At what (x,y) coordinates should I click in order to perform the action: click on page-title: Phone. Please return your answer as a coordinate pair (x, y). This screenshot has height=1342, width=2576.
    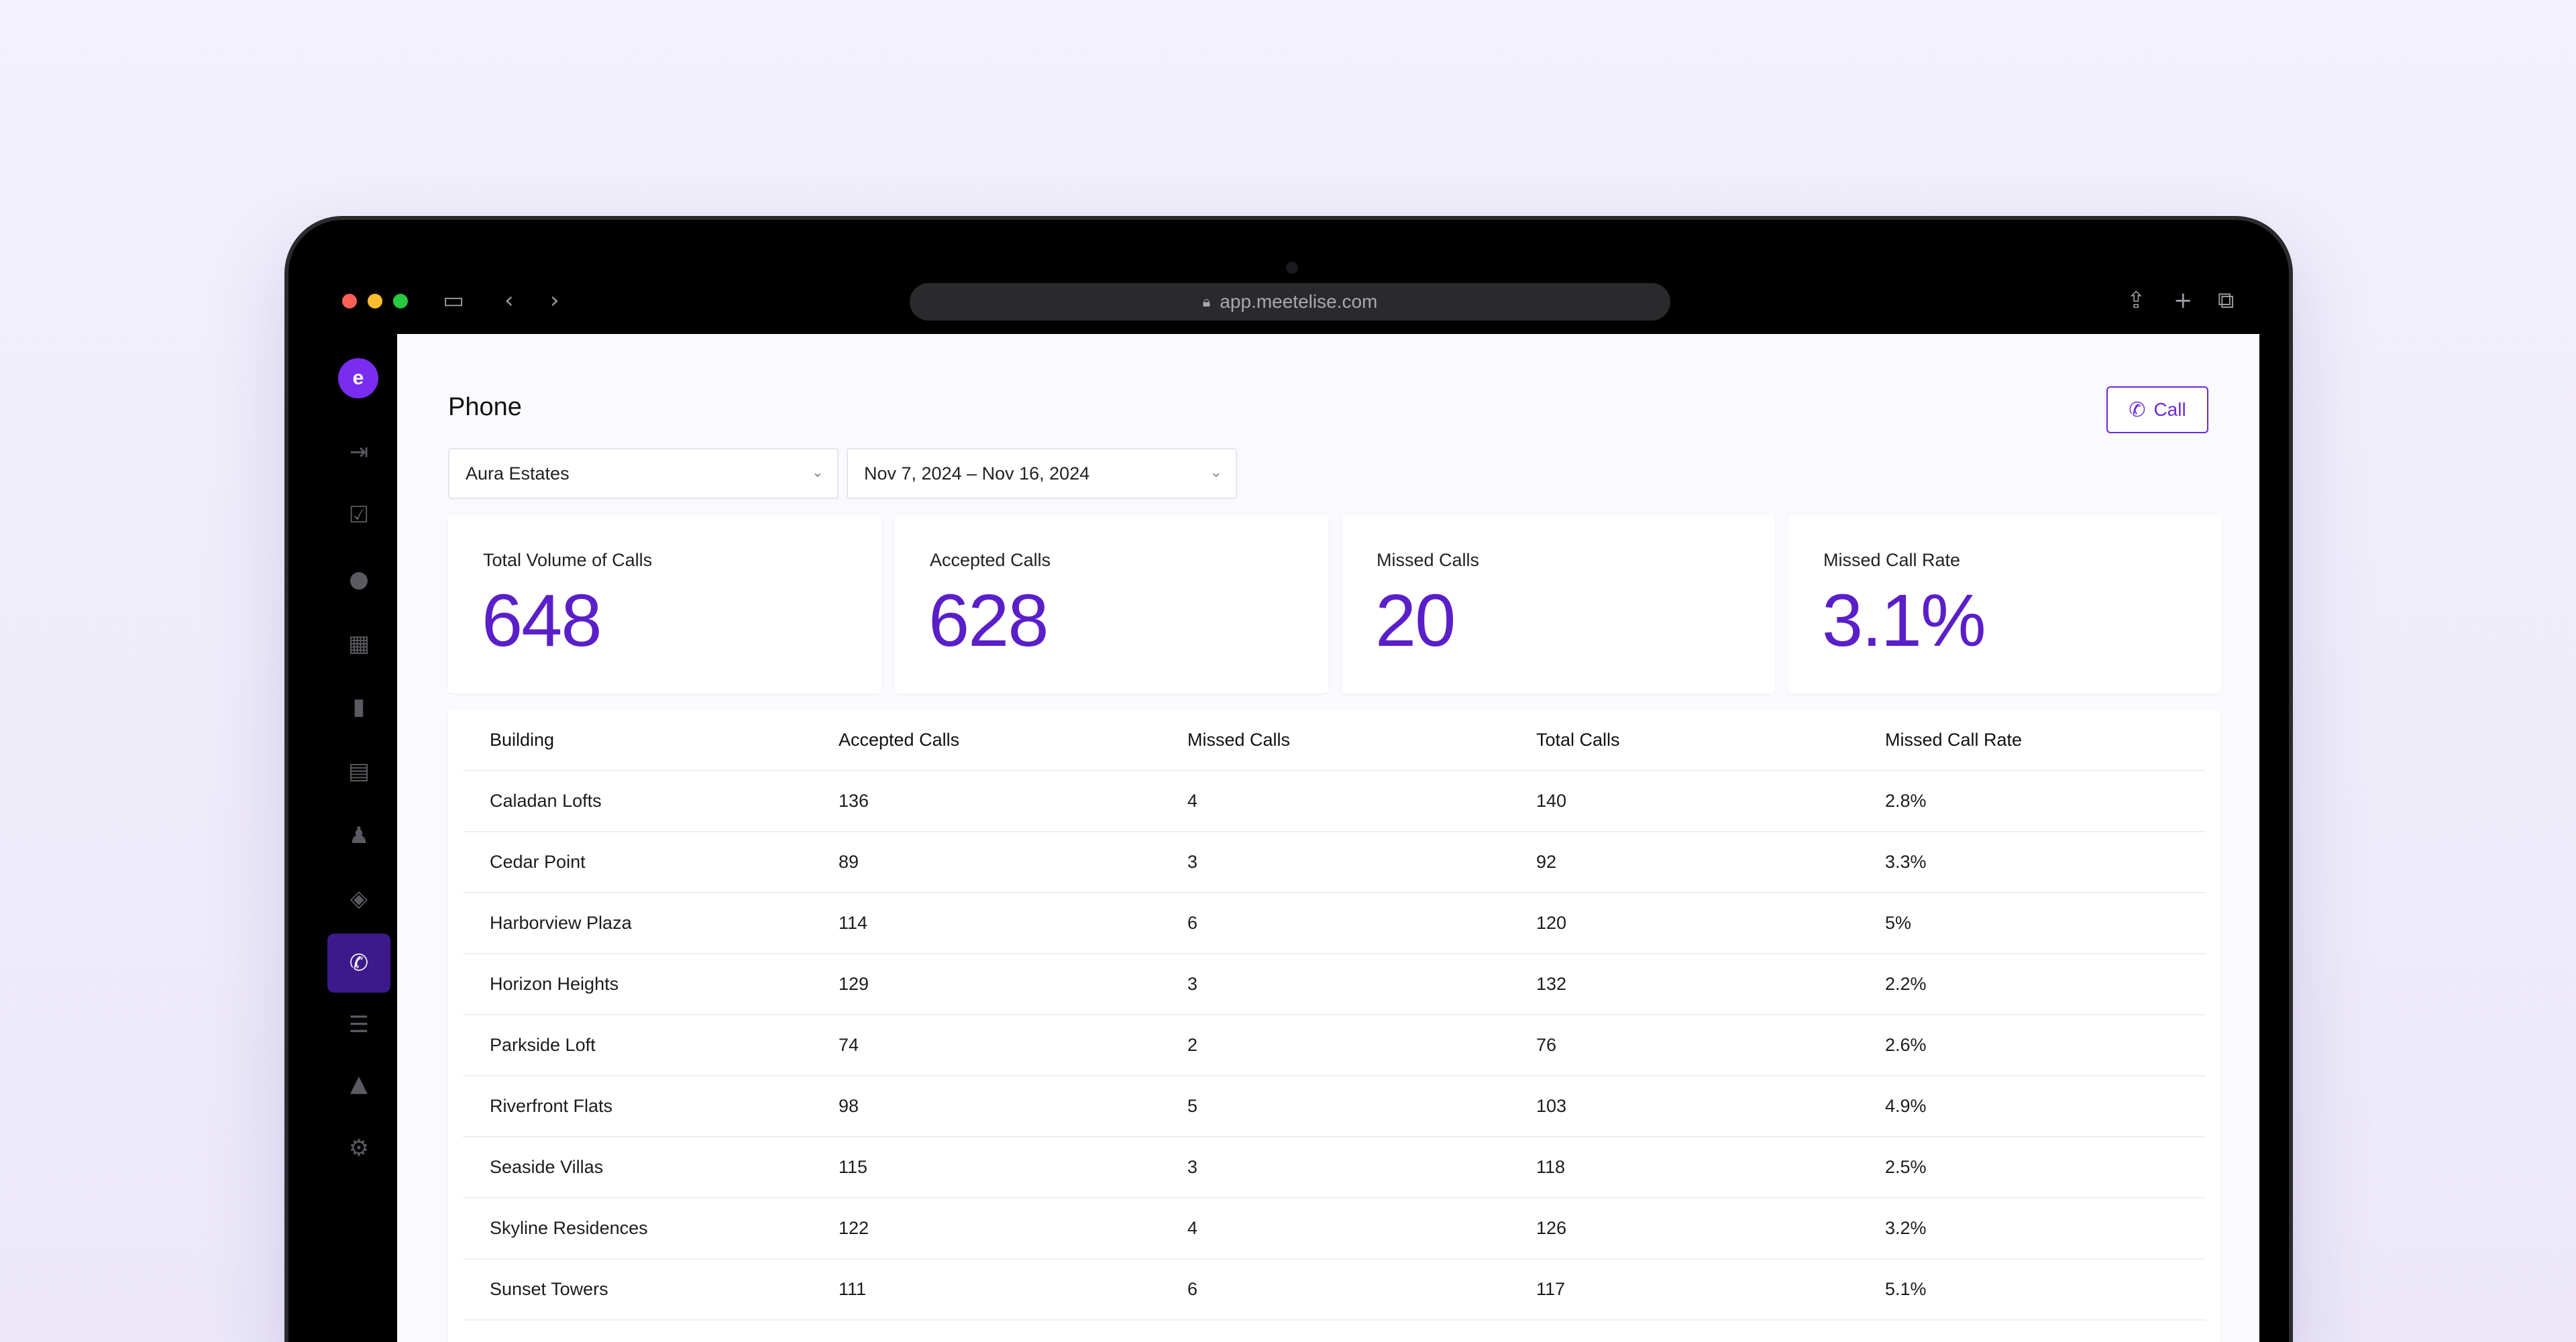
    Looking at the image, I should click on (485, 407).